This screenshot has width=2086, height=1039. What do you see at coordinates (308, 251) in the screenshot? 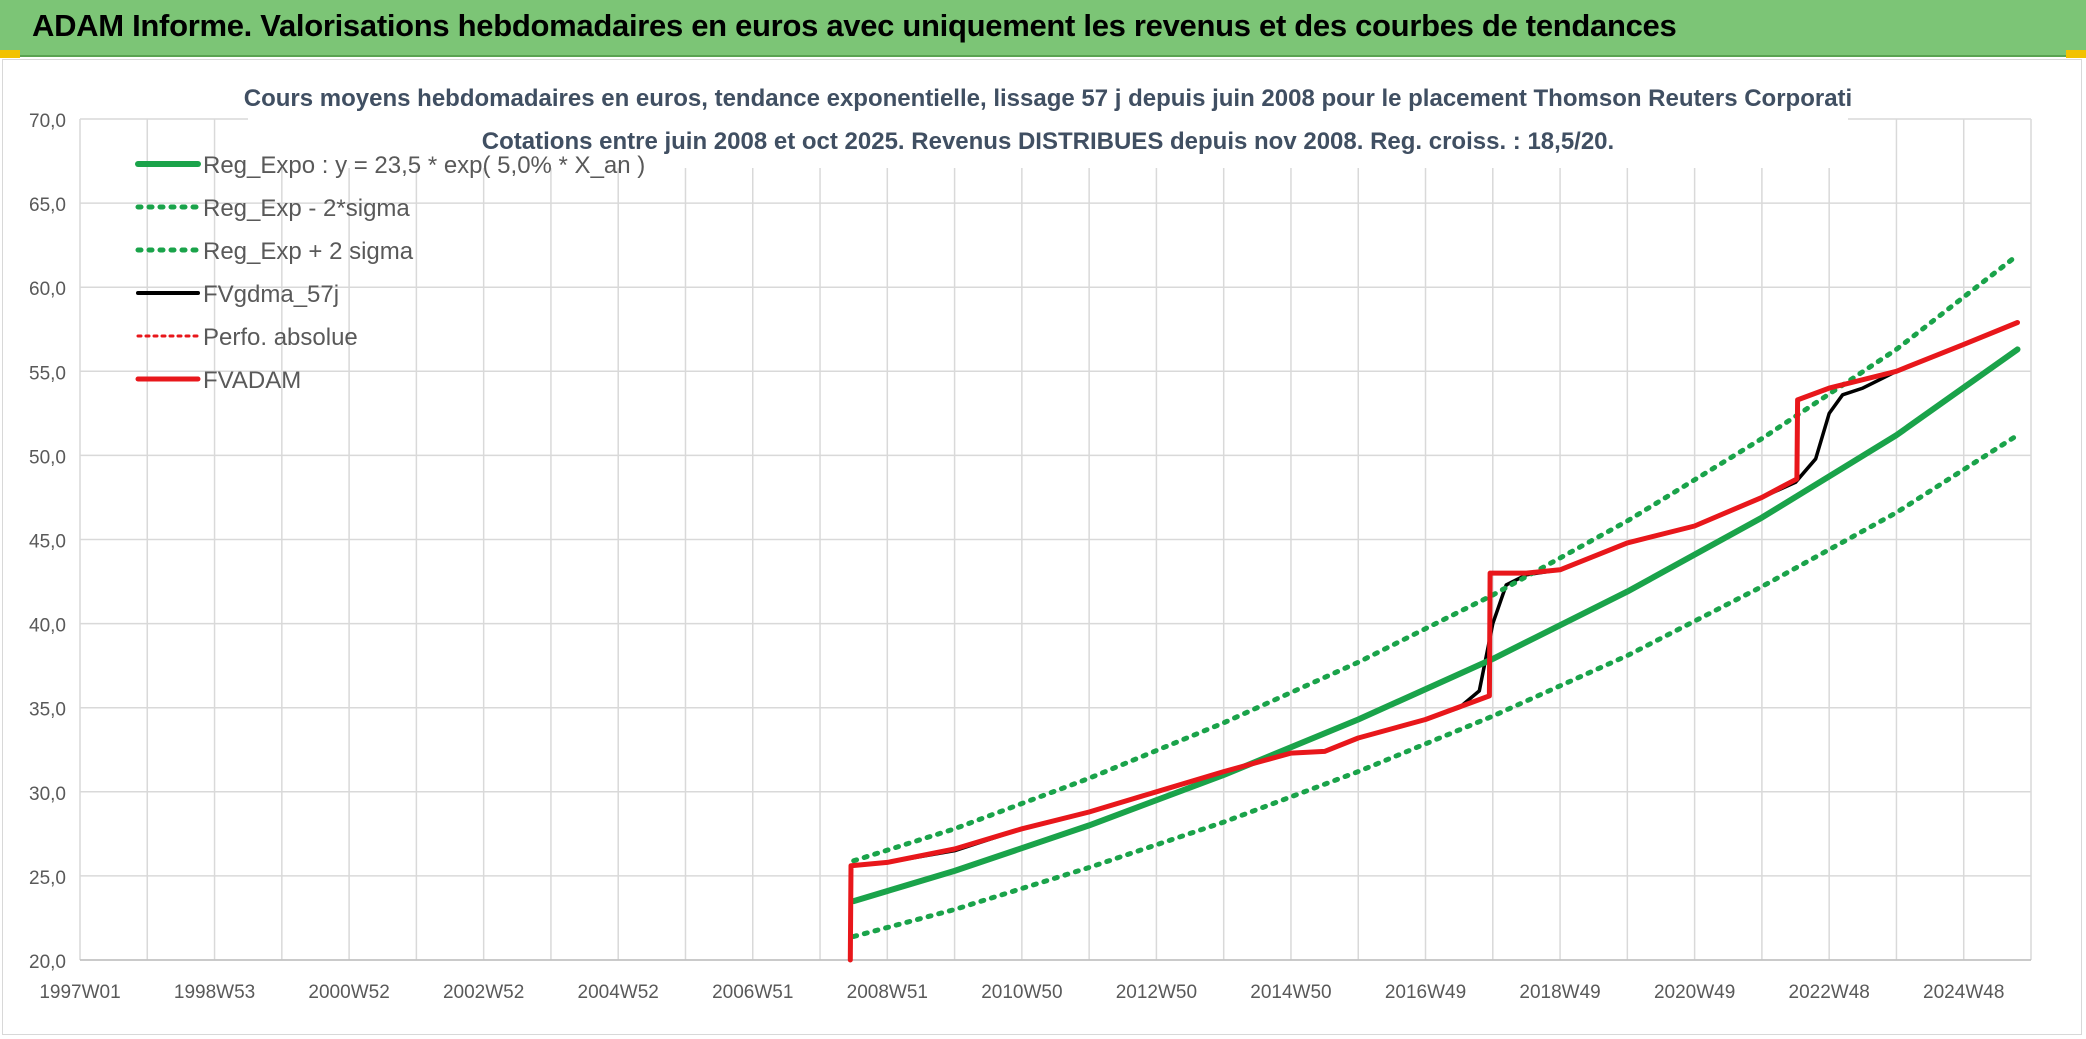
I see `legend-label: Reg_Exp + 2 sigma` at bounding box center [308, 251].